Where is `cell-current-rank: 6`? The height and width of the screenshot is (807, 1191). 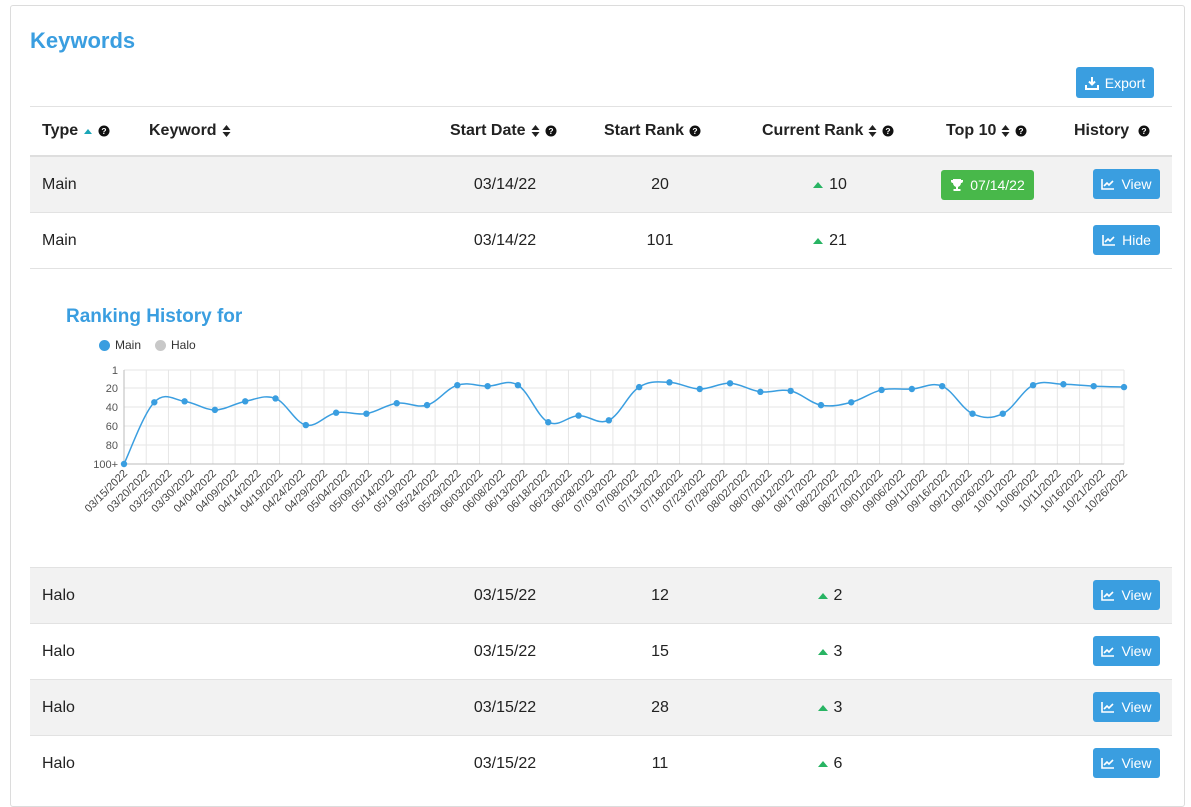 cell-current-rank: 6 is located at coordinates (830, 764).